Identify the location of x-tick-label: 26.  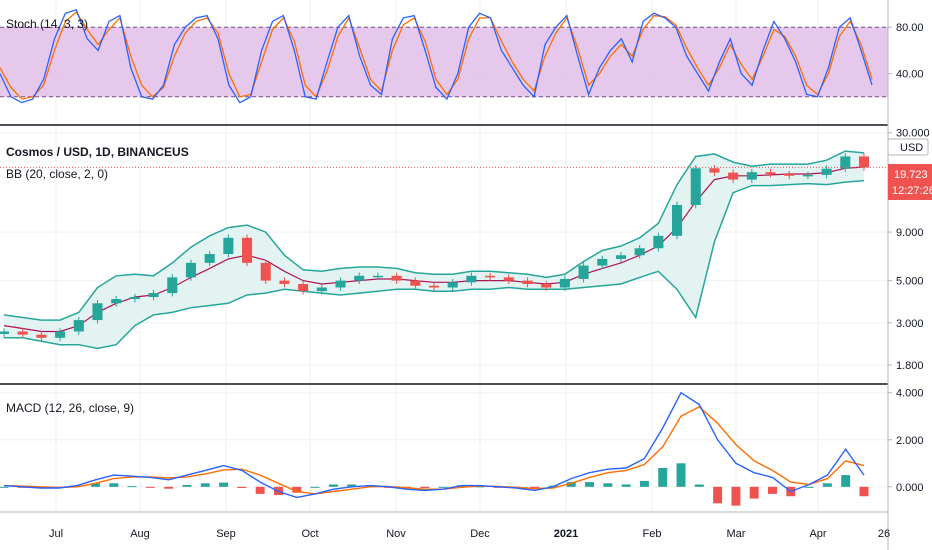
(884, 534).